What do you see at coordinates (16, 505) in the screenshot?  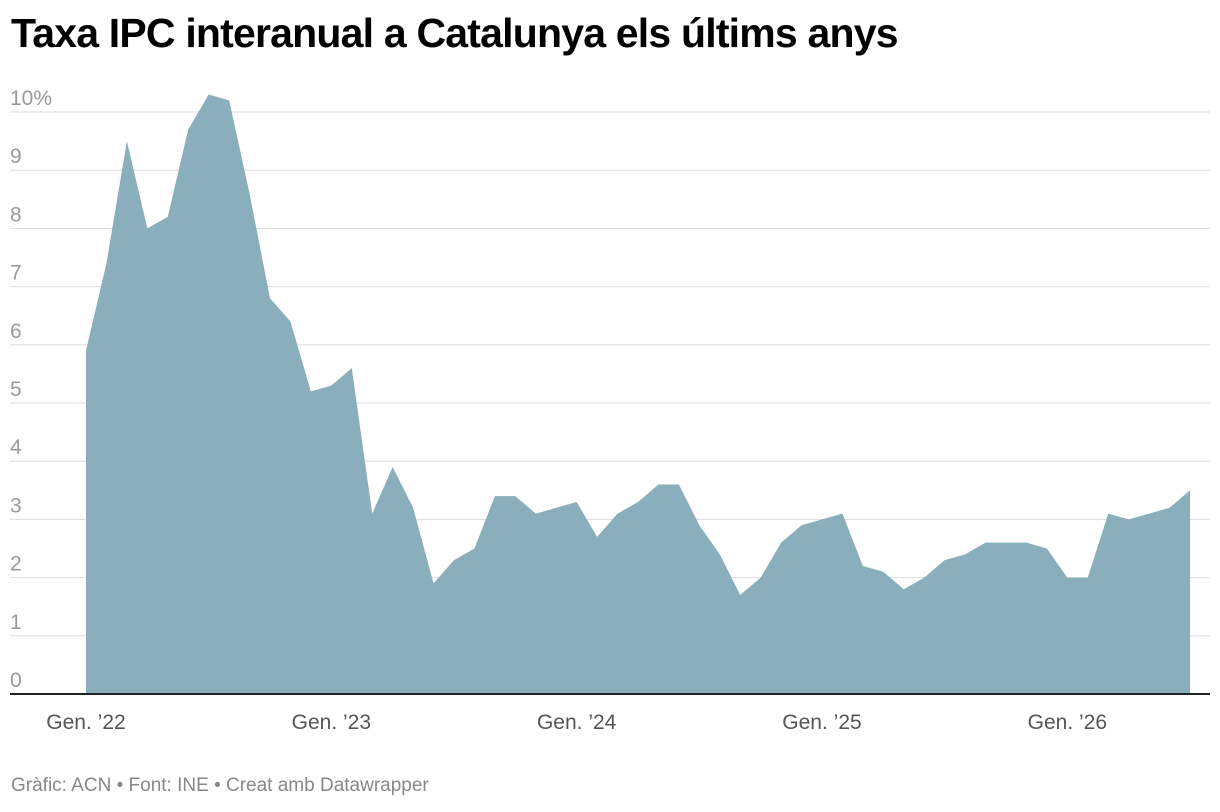 I see `y-tick-label-3: 3` at bounding box center [16, 505].